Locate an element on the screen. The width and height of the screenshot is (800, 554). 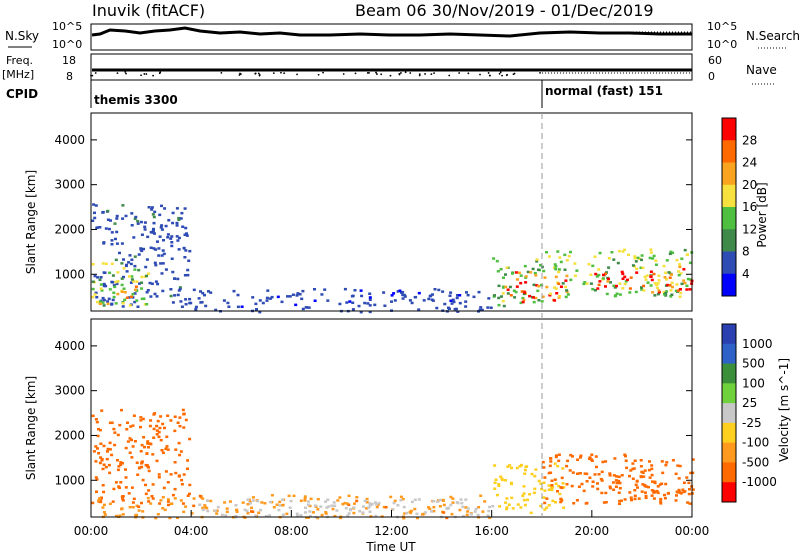
nave-tick-high: 60 is located at coordinates (715, 60).